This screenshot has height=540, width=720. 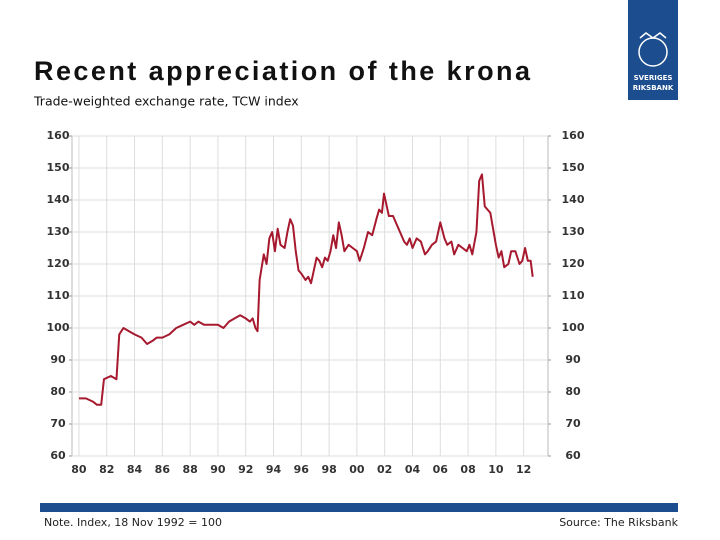 What do you see at coordinates (653, 88) in the screenshot?
I see `logo-text: RIKSBANK` at bounding box center [653, 88].